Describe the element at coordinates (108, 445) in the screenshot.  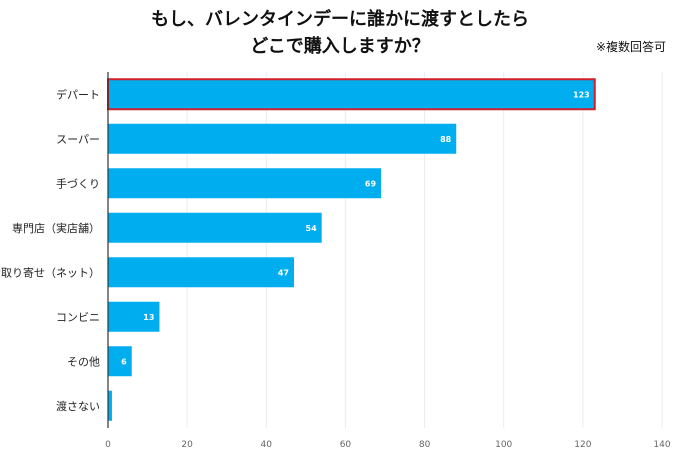
I see `x-tick-label: 0` at that location.